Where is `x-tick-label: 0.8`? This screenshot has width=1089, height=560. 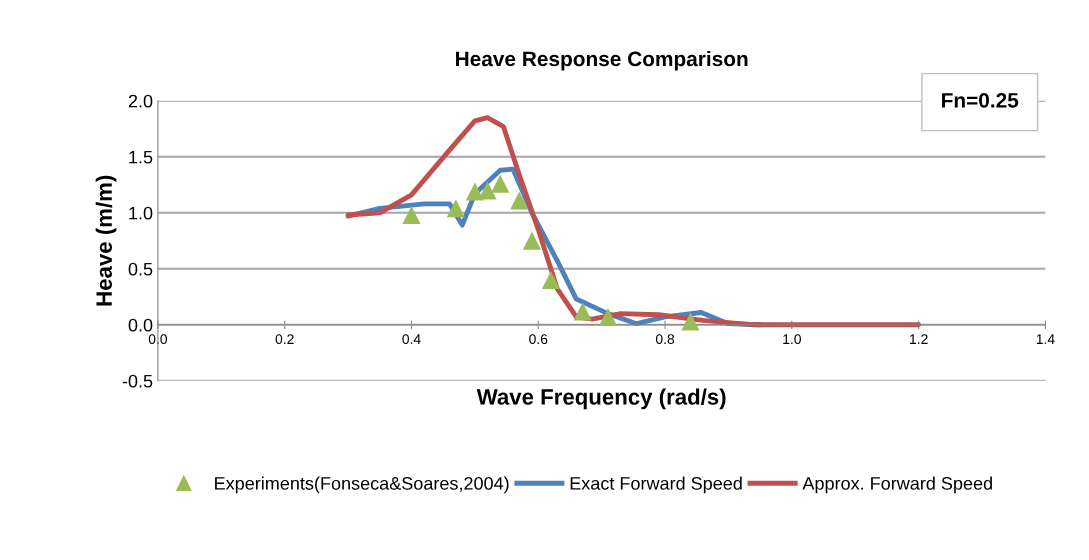
x-tick-label: 0.8 is located at coordinates (665, 339).